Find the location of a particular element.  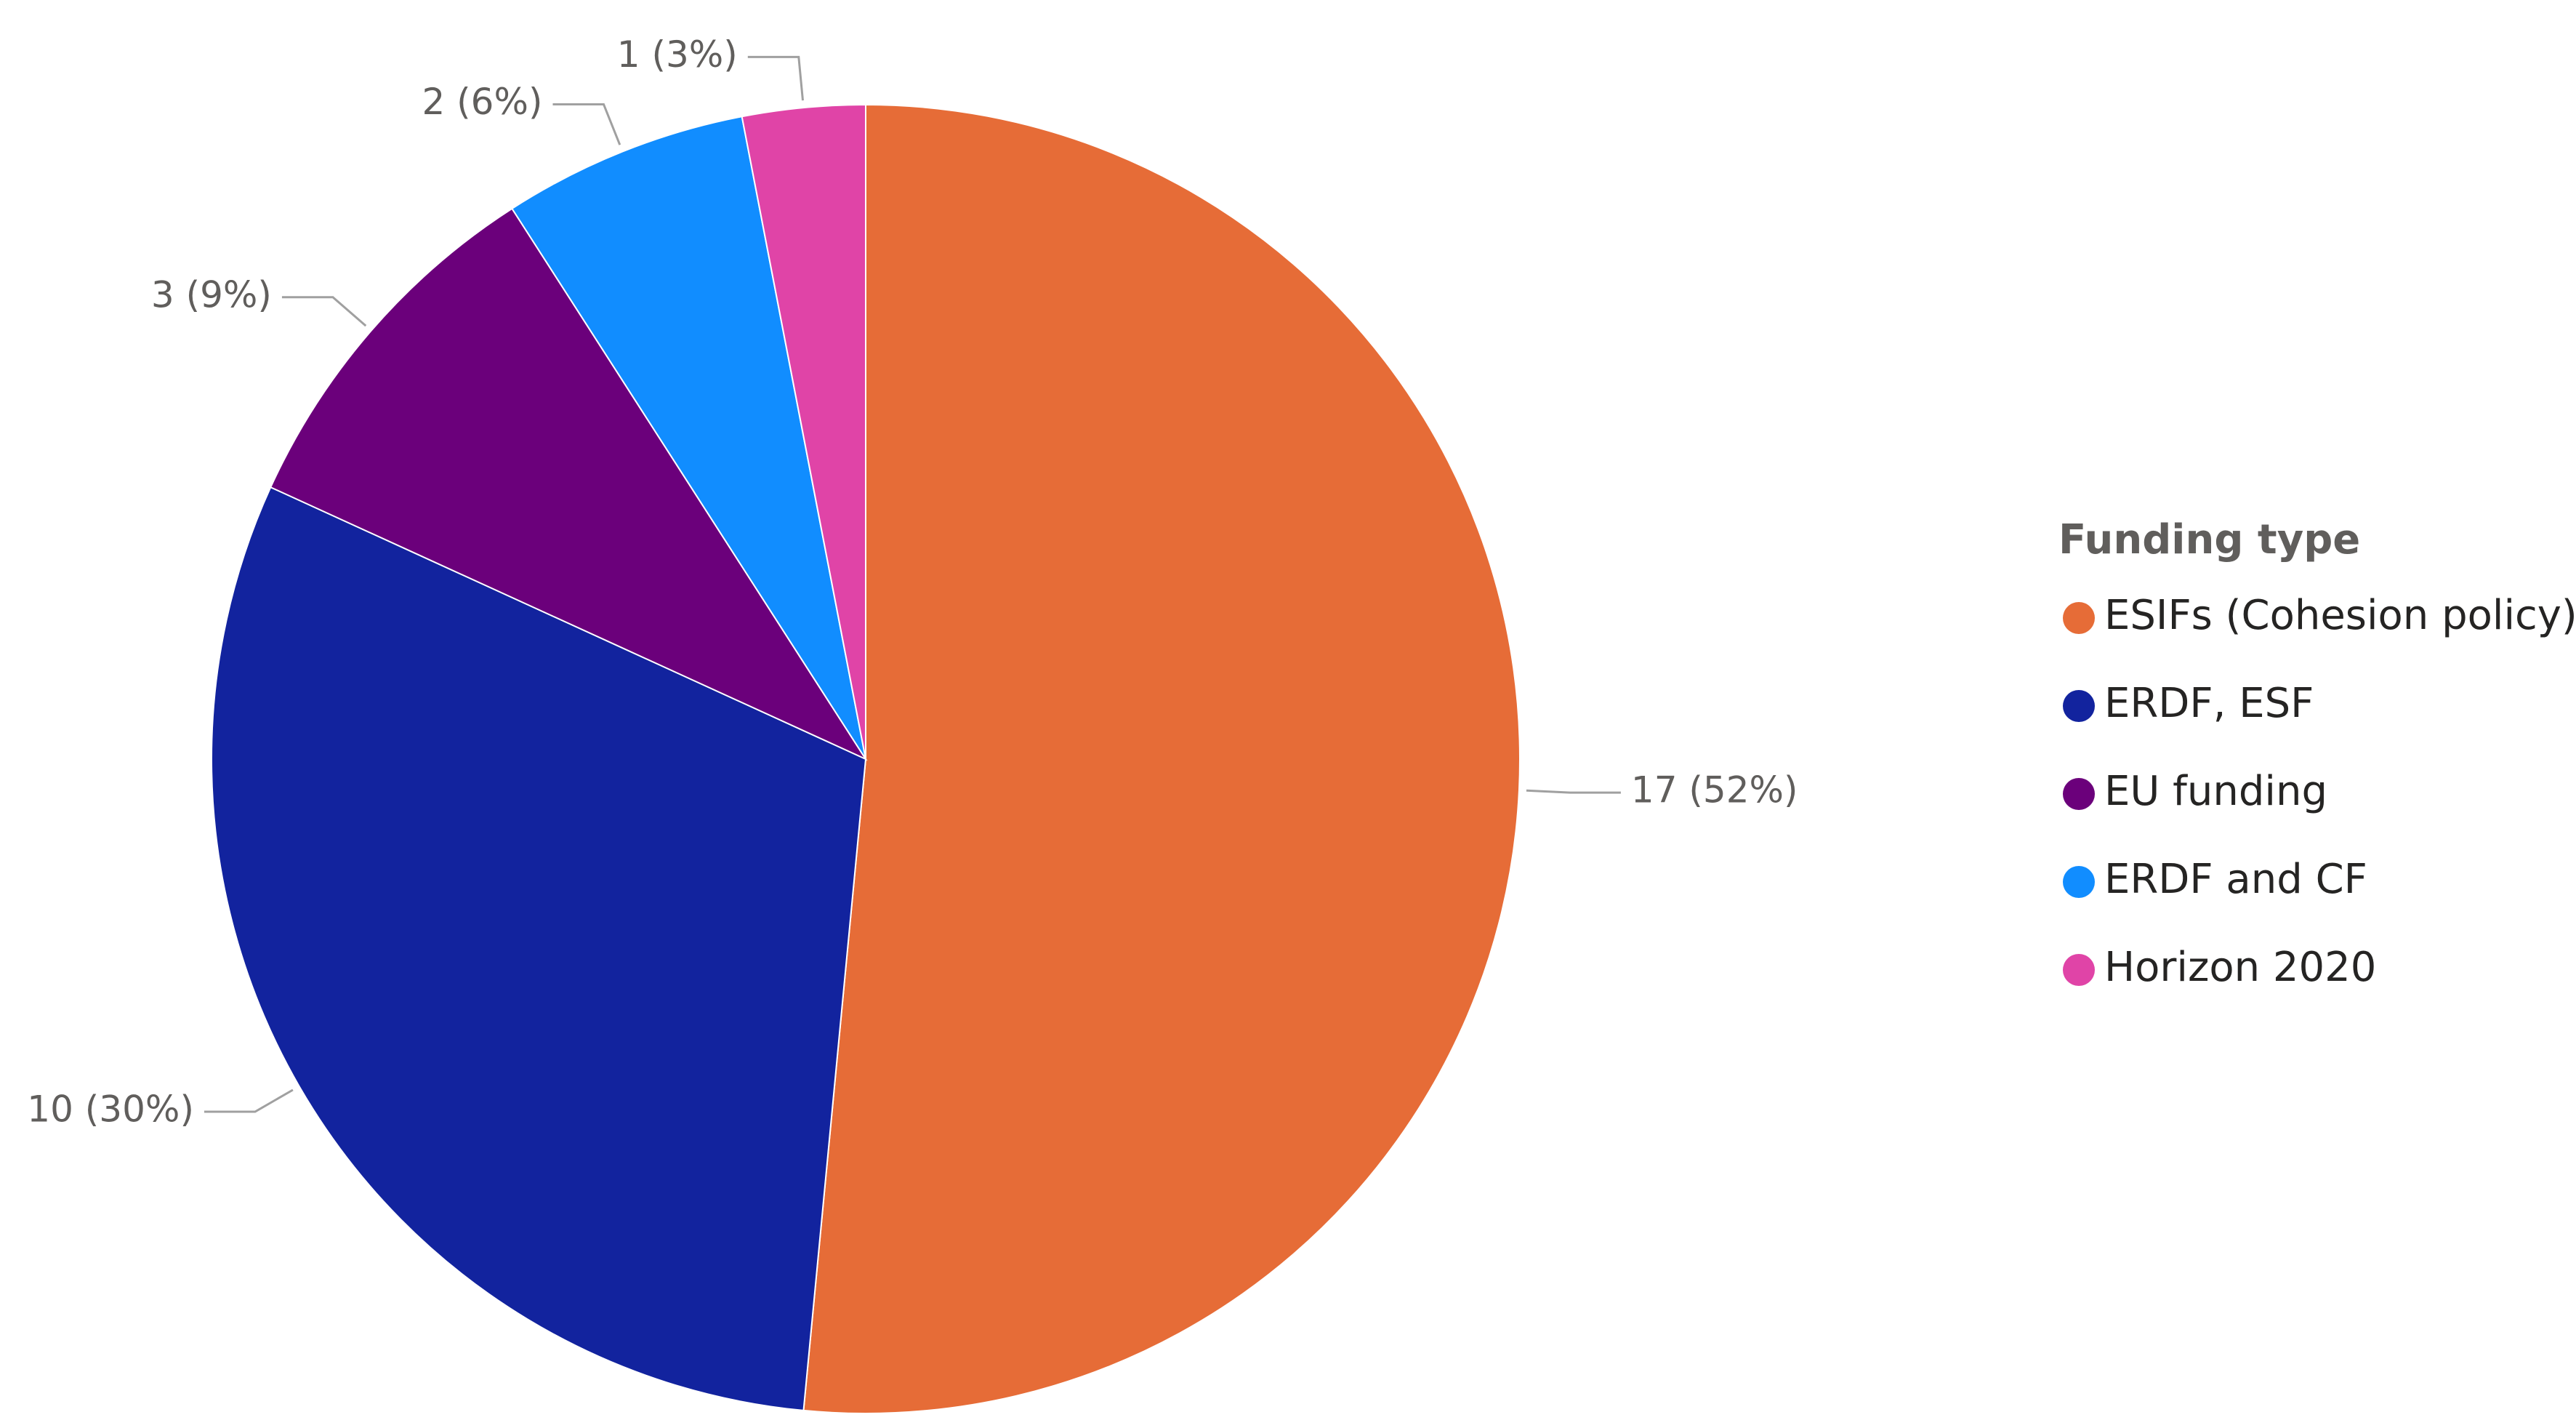

legend-label: ESIFs (Cohesion policy) is located at coordinates (2340, 615).